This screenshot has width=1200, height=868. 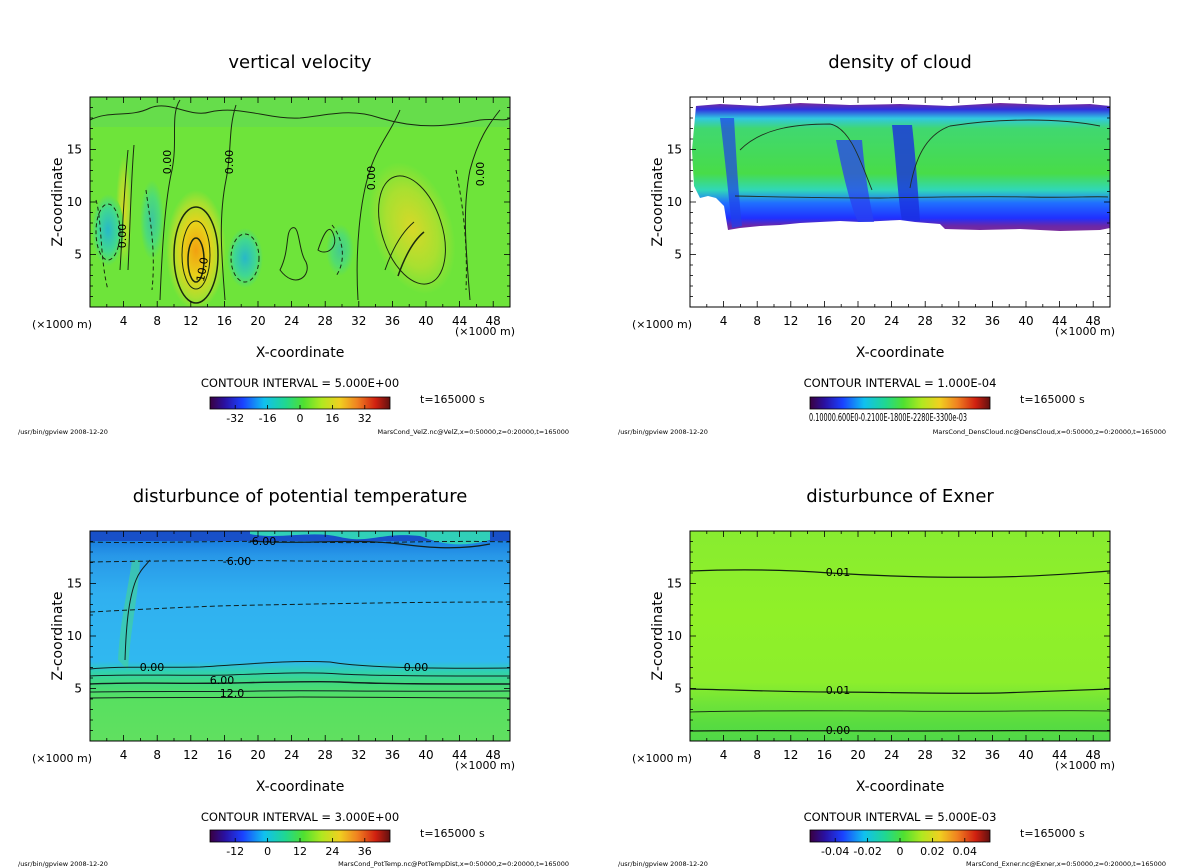 What do you see at coordinates (365, 418) in the screenshot?
I see `colorbar-tick-label: 32` at bounding box center [365, 418].